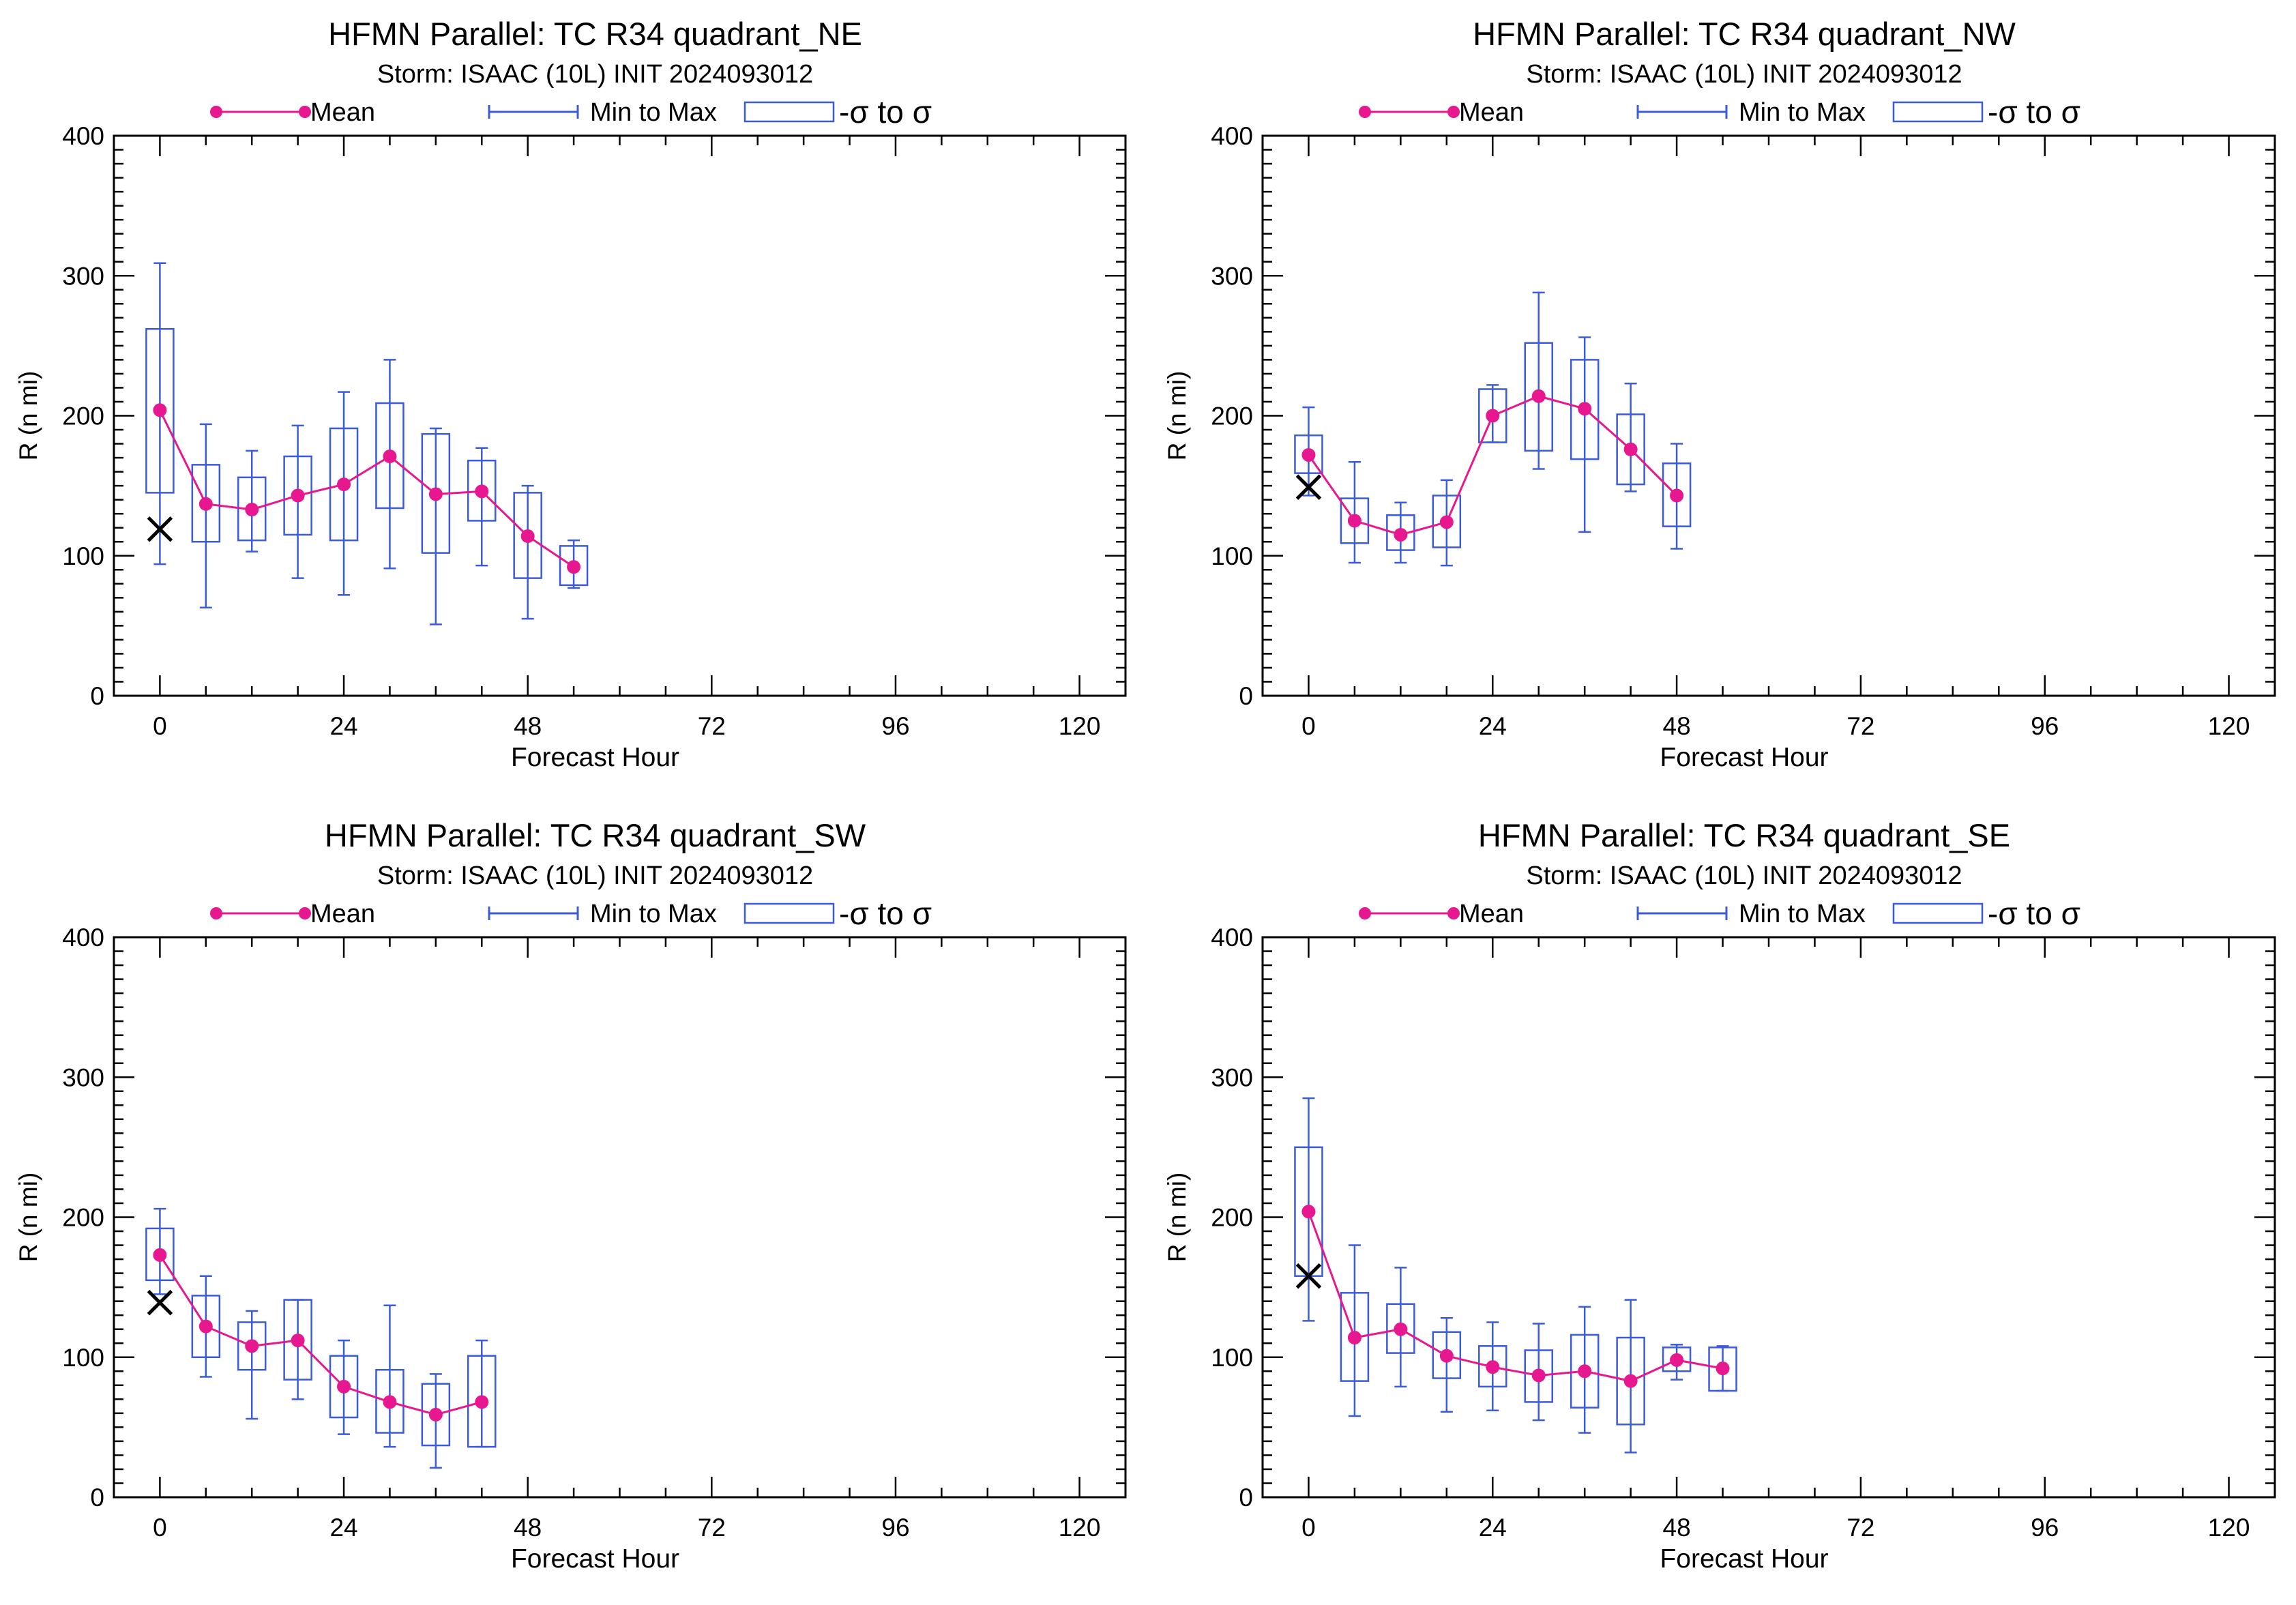 The image size is (2296, 1605). I want to click on mean-line, so click(1516, 1297).